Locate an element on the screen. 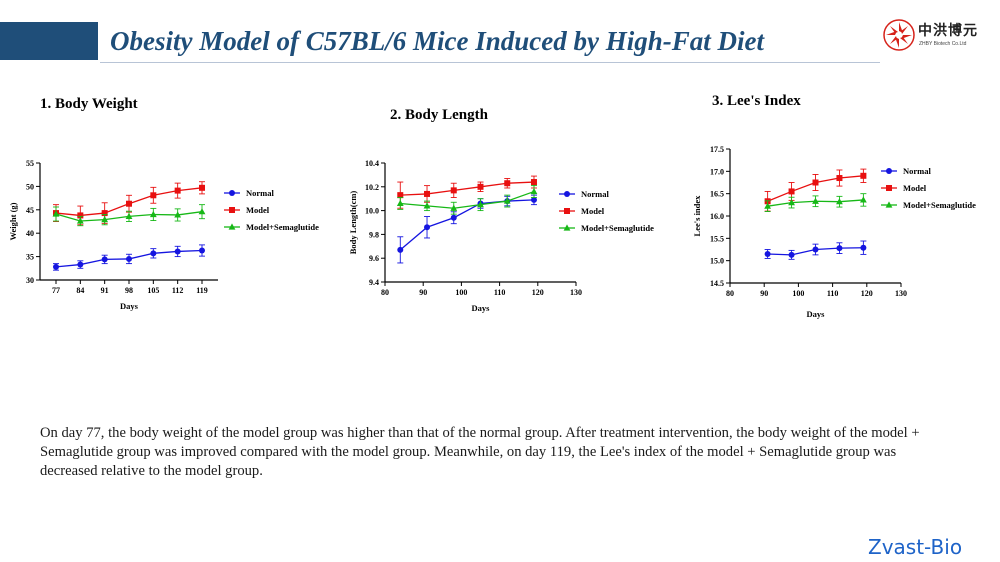 This screenshot has height=562, width=1000. x-tick-label: 80 is located at coordinates (385, 292).